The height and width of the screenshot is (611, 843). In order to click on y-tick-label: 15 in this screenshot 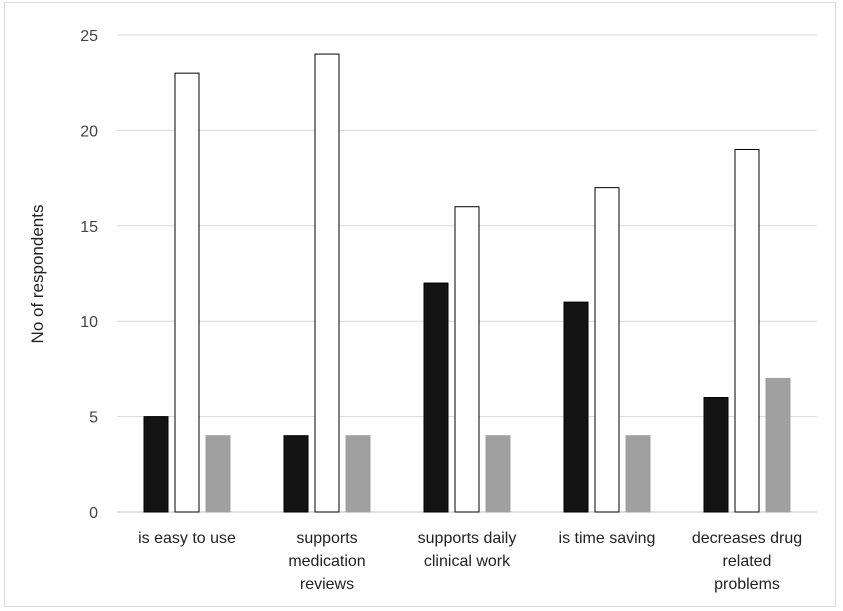, I will do `click(89, 227)`.